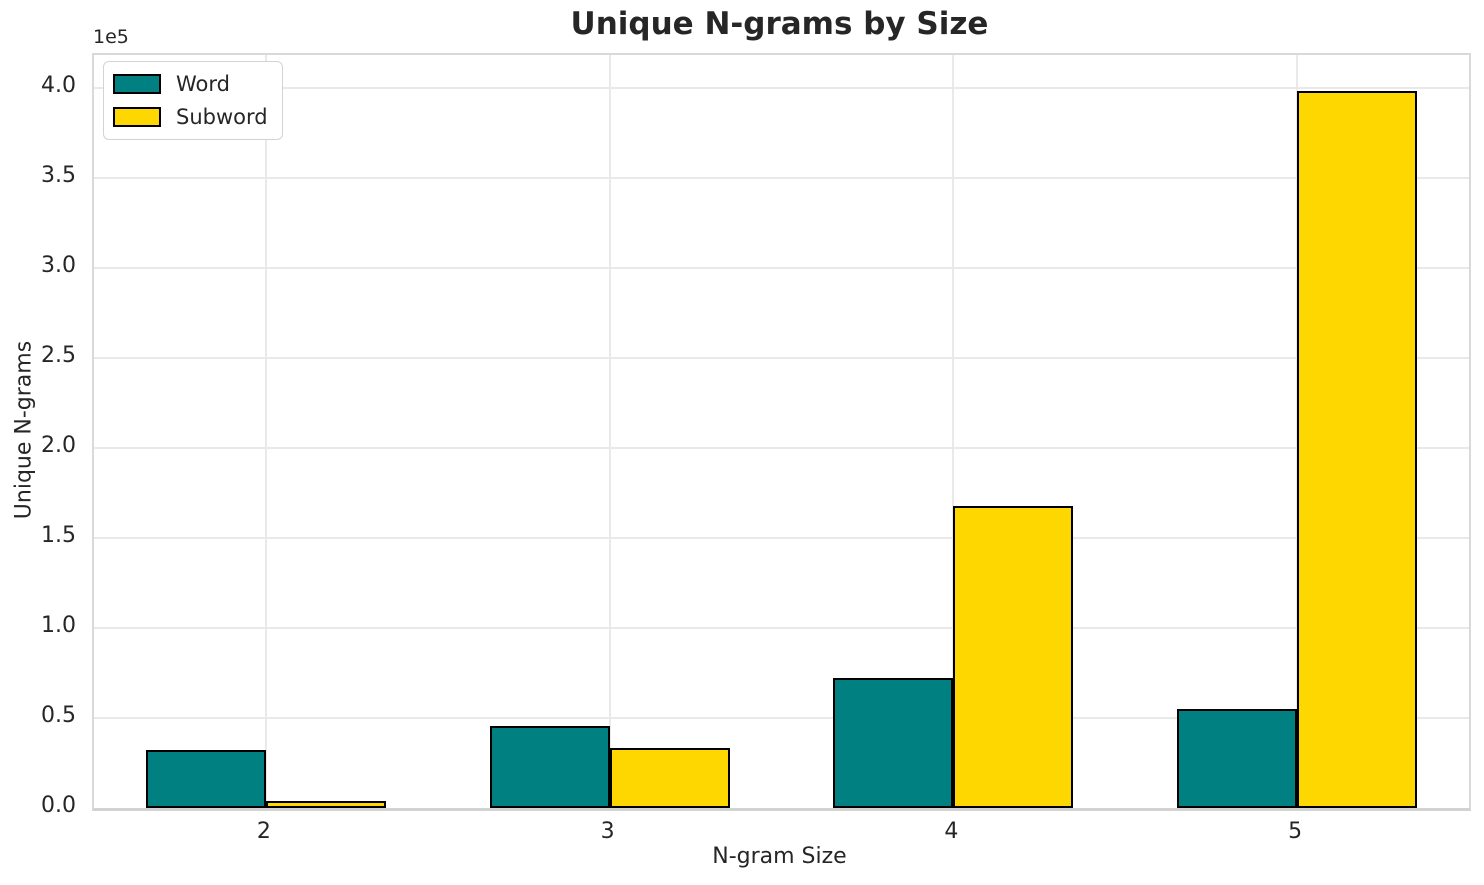 Image resolution: width=1484 pixels, height=885 pixels. What do you see at coordinates (193, 100) in the screenshot?
I see `legend: Word Subword` at bounding box center [193, 100].